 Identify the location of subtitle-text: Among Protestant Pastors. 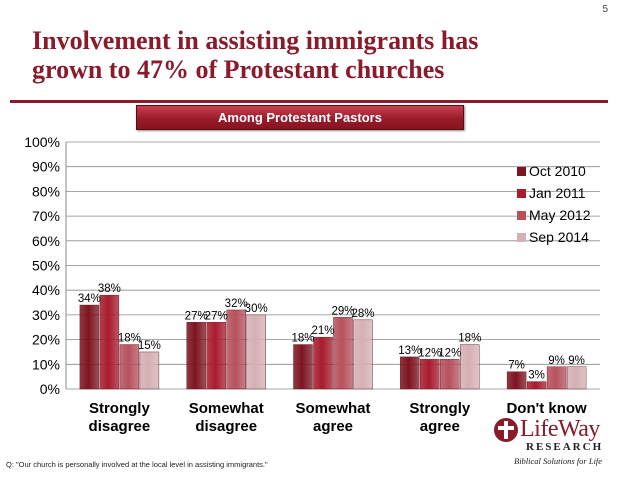
(300, 117).